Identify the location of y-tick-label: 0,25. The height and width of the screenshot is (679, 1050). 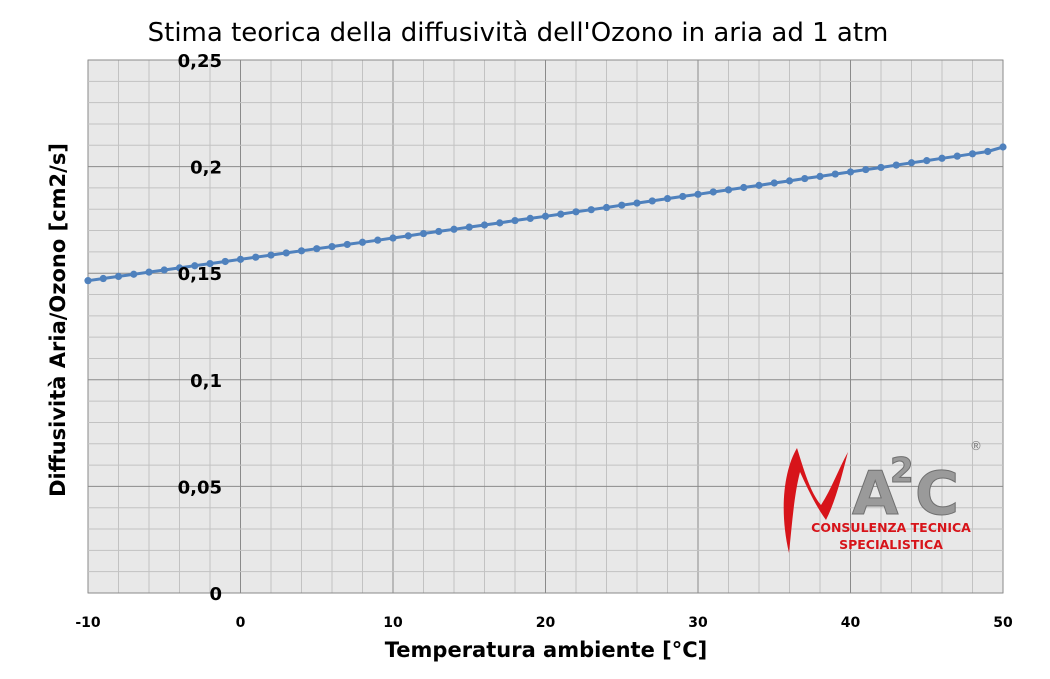
(200, 61).